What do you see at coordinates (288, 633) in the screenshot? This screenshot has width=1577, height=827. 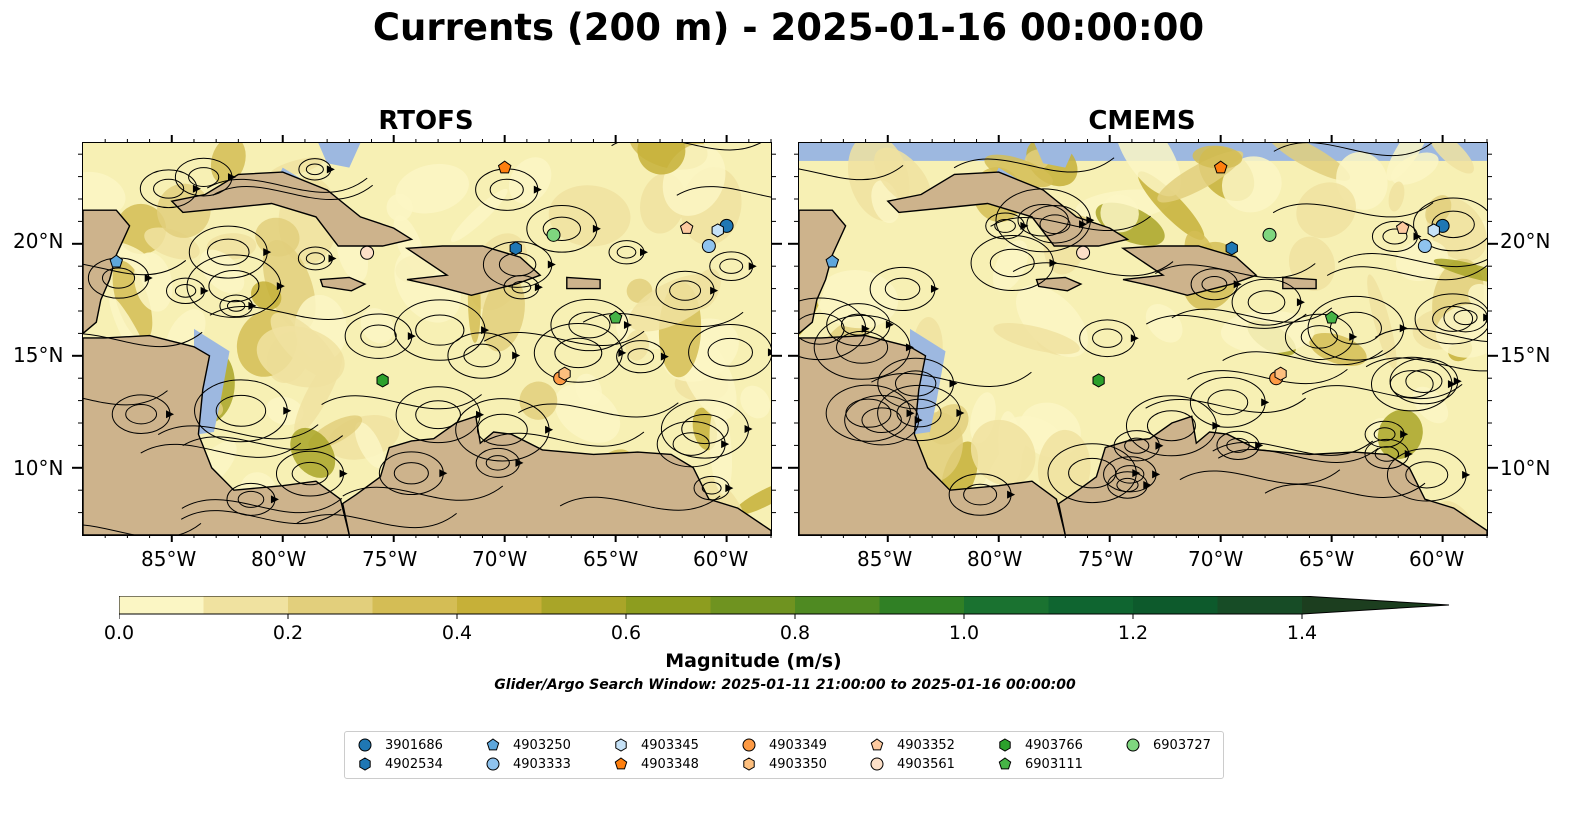 I see `colorbar-tick-1: 0.2` at bounding box center [288, 633].